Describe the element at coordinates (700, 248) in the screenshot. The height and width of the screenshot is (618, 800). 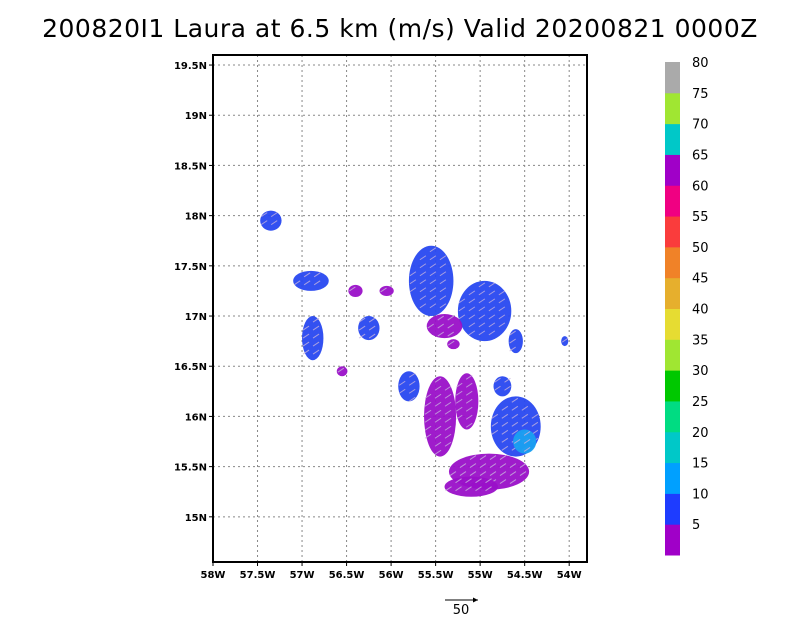
I see `colorbar-label: 50` at that location.